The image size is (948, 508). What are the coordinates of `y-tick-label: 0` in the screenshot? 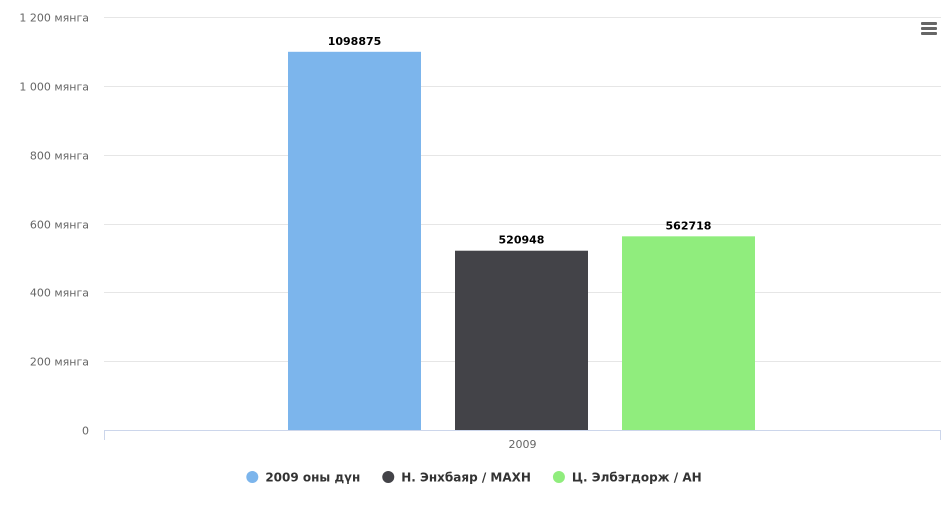 It's located at (85, 431).